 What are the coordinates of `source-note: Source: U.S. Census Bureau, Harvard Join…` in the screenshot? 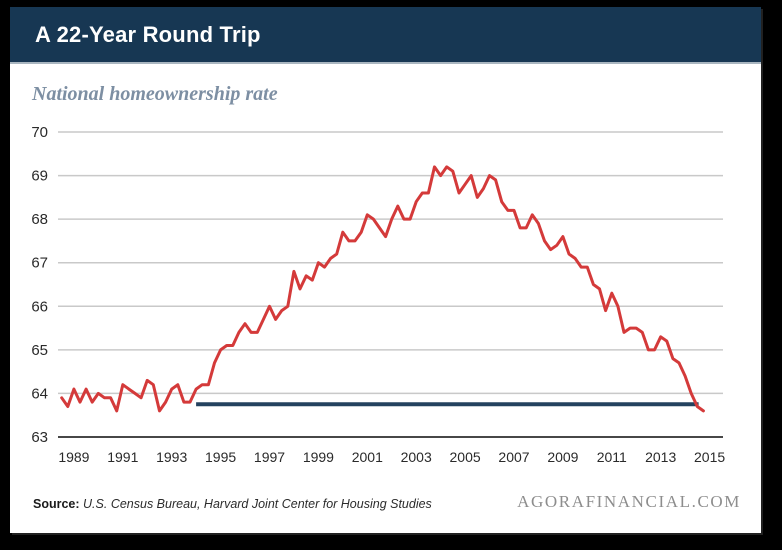 It's located at (232, 504).